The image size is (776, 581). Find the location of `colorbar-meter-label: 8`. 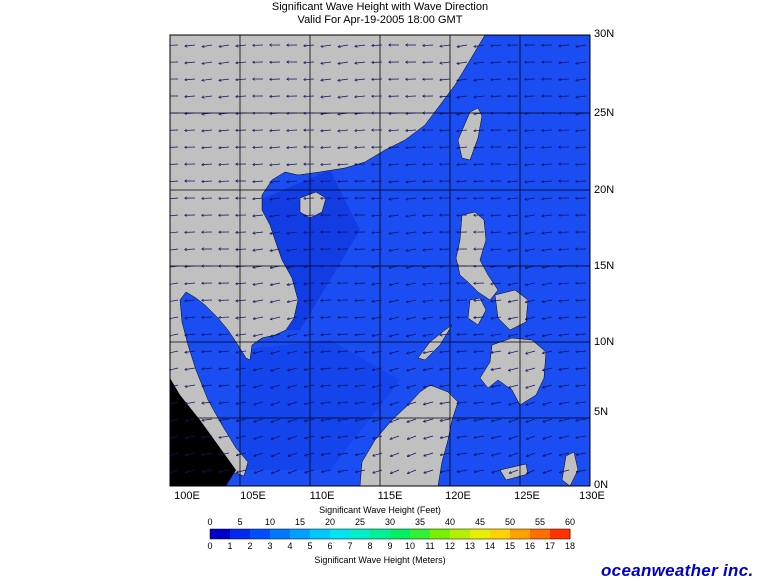

colorbar-meter-label: 8 is located at coordinates (370, 546).